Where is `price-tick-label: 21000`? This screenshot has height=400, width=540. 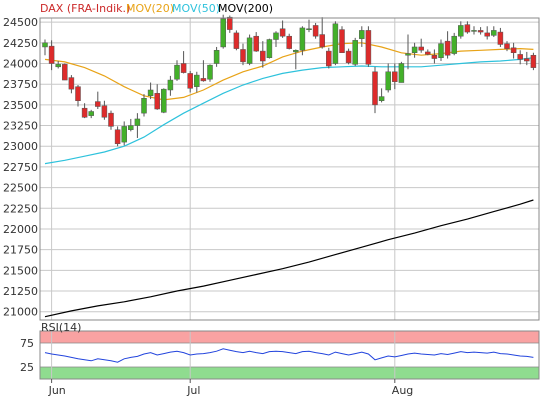 price-tick-label: 21000 is located at coordinates (20, 312).